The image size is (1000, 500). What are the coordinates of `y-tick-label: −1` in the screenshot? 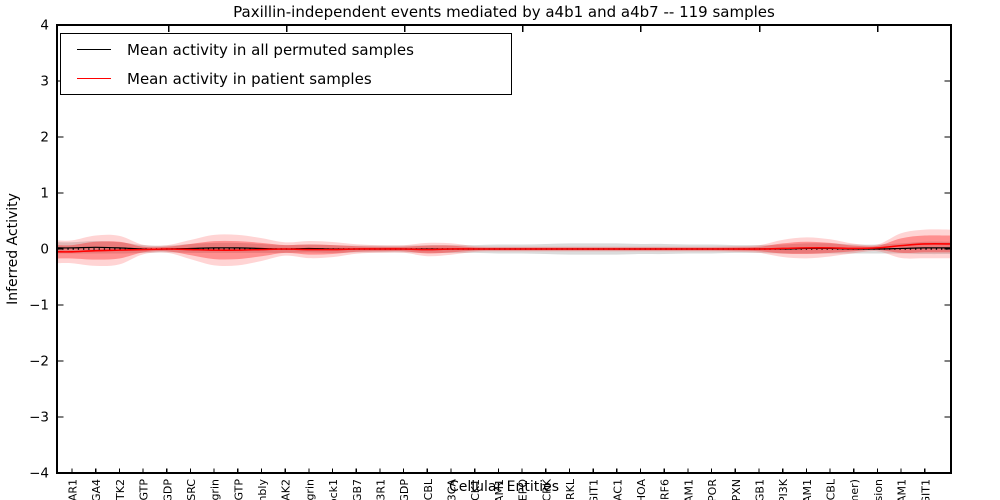 It's located at (39, 306).